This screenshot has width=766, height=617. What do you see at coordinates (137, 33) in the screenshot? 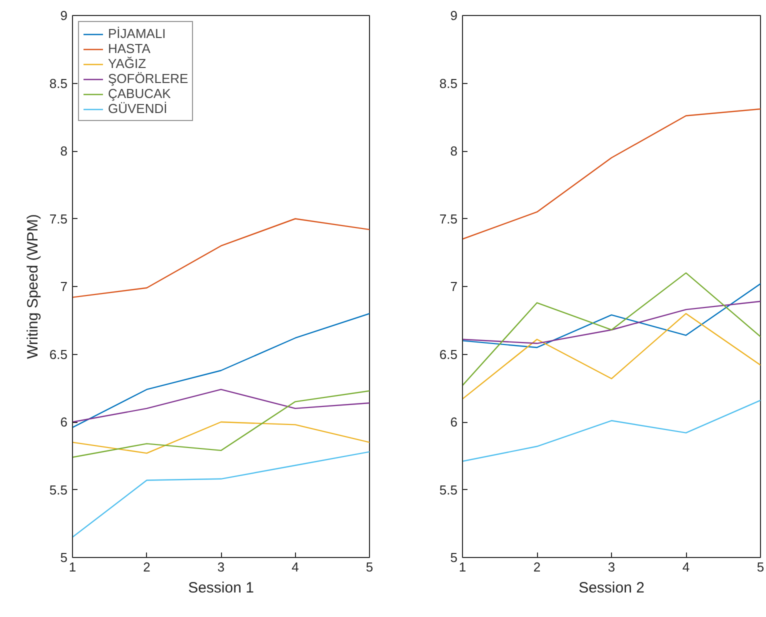
I see `legend-label: PİJAMALI` at bounding box center [137, 33].